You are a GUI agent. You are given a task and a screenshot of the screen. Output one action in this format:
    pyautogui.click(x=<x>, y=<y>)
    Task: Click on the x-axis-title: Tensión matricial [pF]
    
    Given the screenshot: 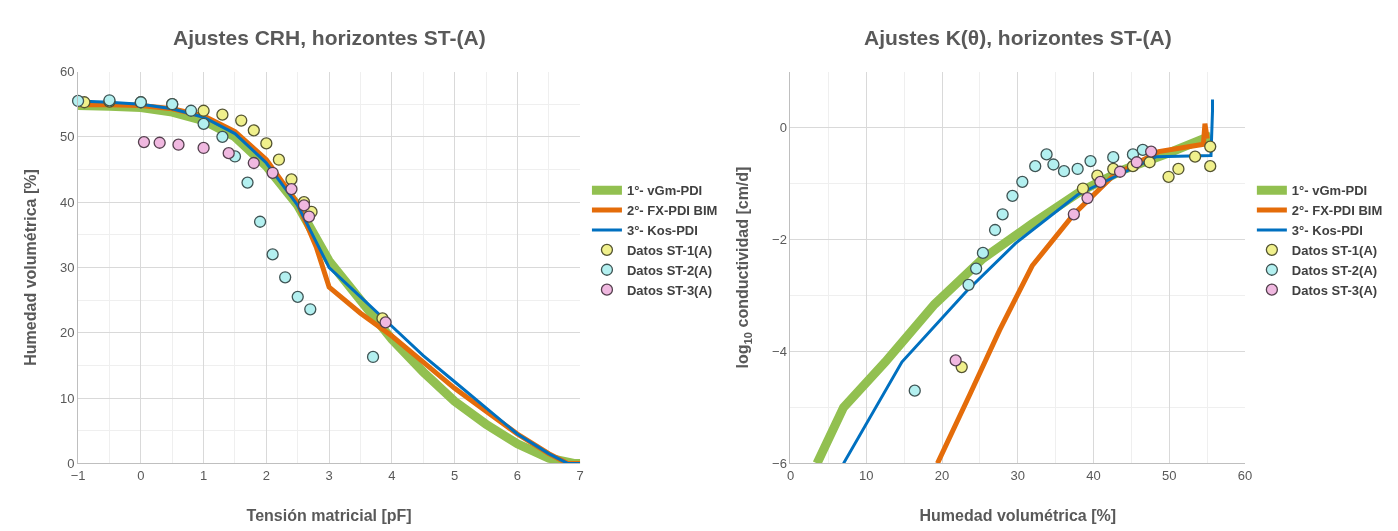 What is the action you would take?
    pyautogui.click(x=329, y=516)
    